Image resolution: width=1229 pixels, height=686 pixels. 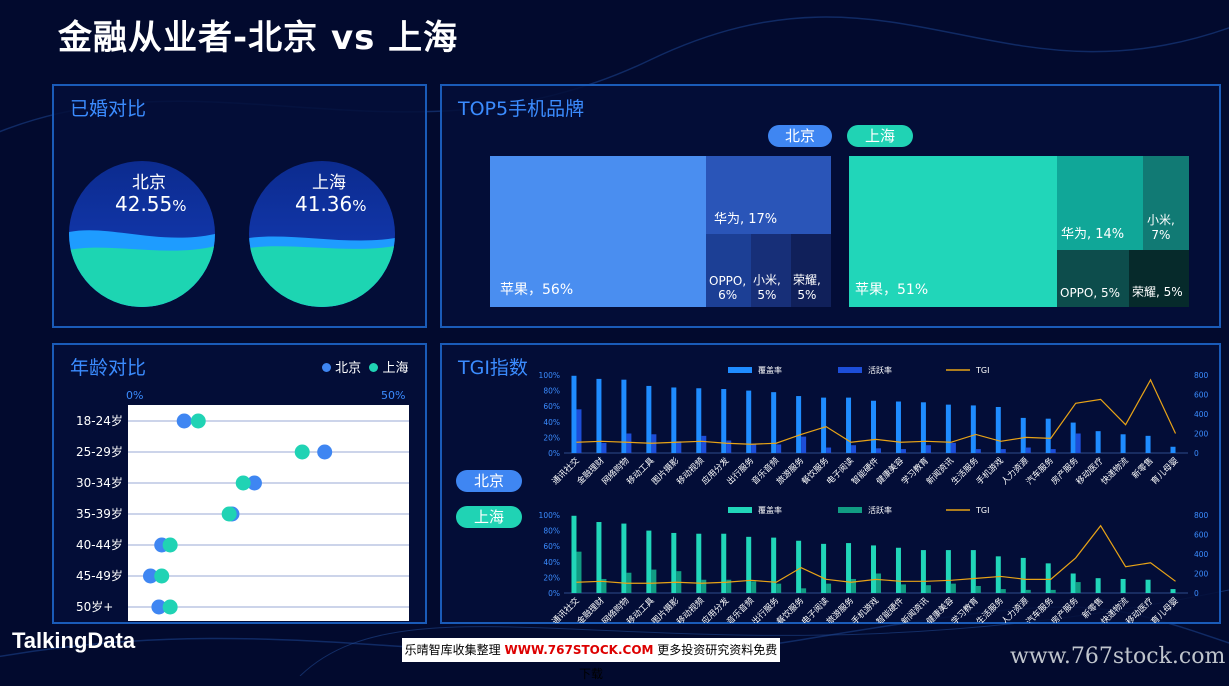 I want to click on tile-label: OPPO, 5%, so click(x=1090, y=293).